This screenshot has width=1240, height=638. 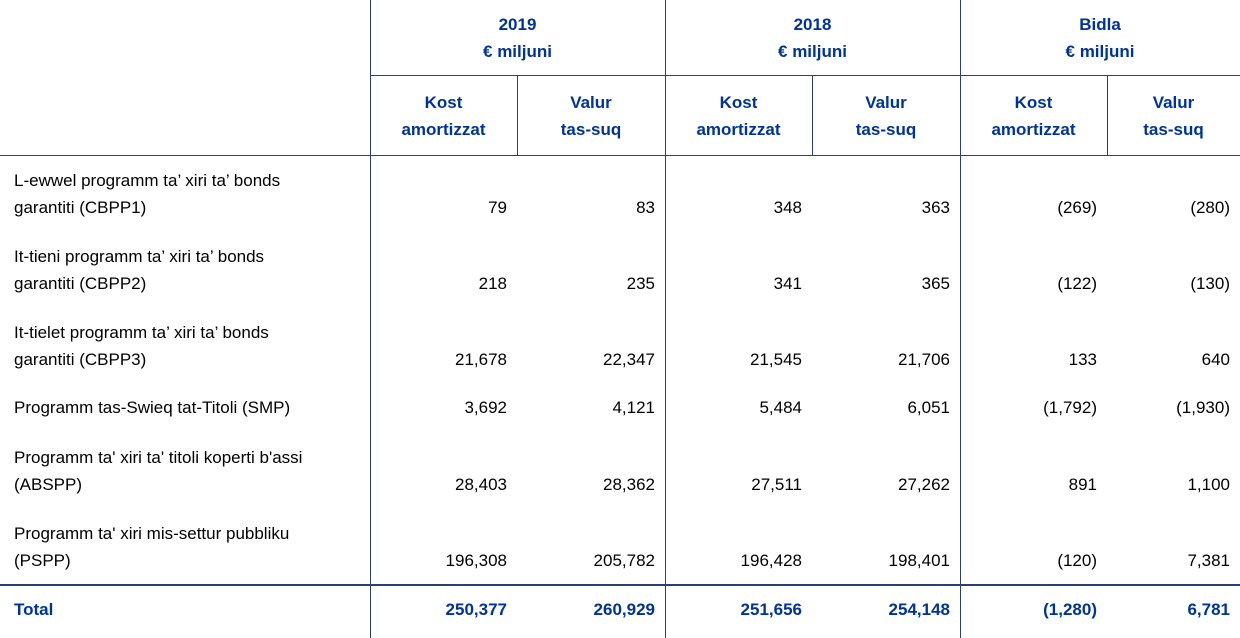 What do you see at coordinates (1100, 24) in the screenshot?
I see `group-title: Bidla` at bounding box center [1100, 24].